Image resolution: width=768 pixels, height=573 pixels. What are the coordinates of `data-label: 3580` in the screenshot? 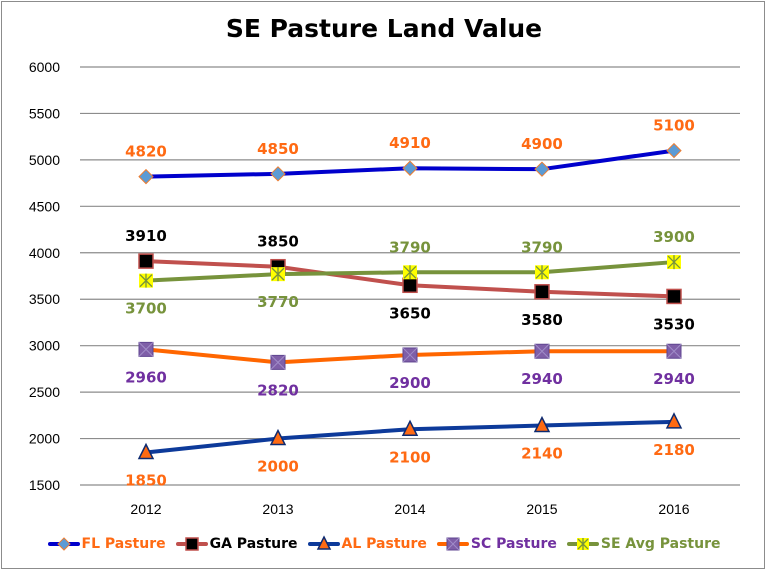 It's located at (542, 320).